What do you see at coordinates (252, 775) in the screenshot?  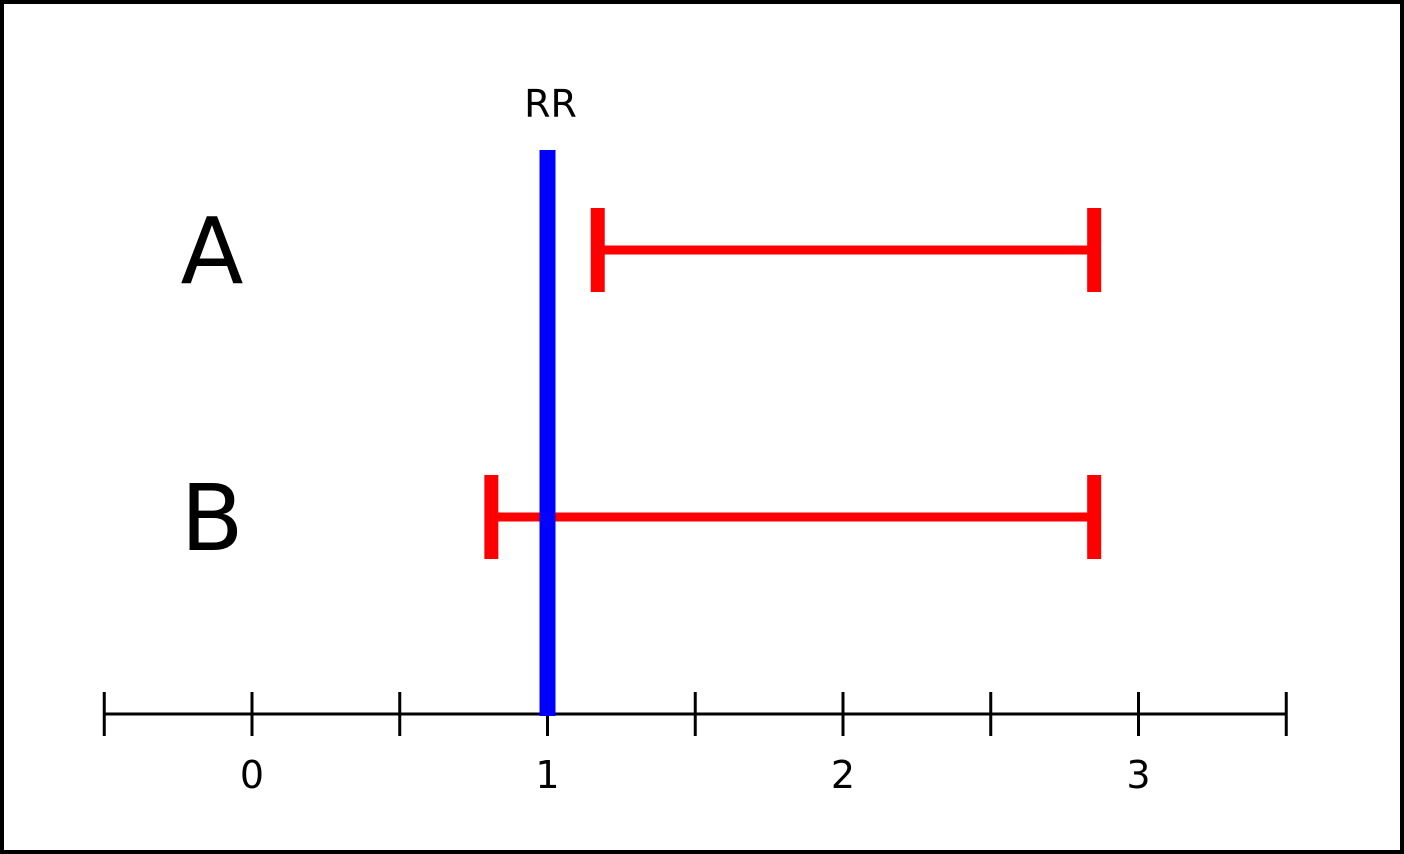 I see `x-tick-label: 0` at bounding box center [252, 775].